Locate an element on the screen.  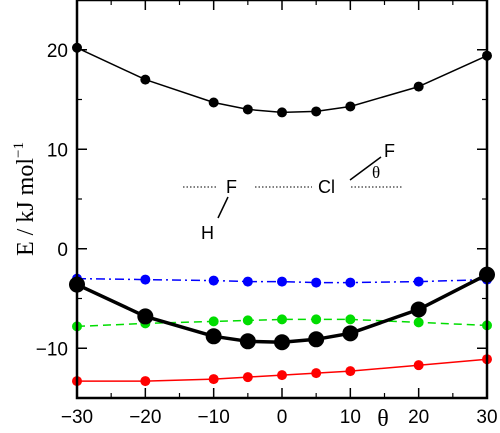
fluorine-left-label: F is located at coordinates (231, 187).